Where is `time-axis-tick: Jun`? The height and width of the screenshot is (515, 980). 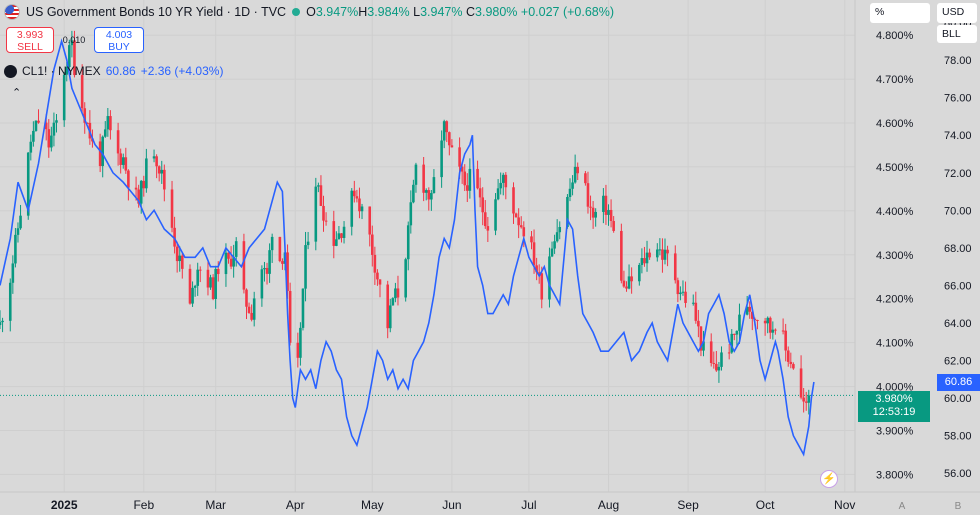 time-axis-tick: Jun is located at coordinates (451, 505).